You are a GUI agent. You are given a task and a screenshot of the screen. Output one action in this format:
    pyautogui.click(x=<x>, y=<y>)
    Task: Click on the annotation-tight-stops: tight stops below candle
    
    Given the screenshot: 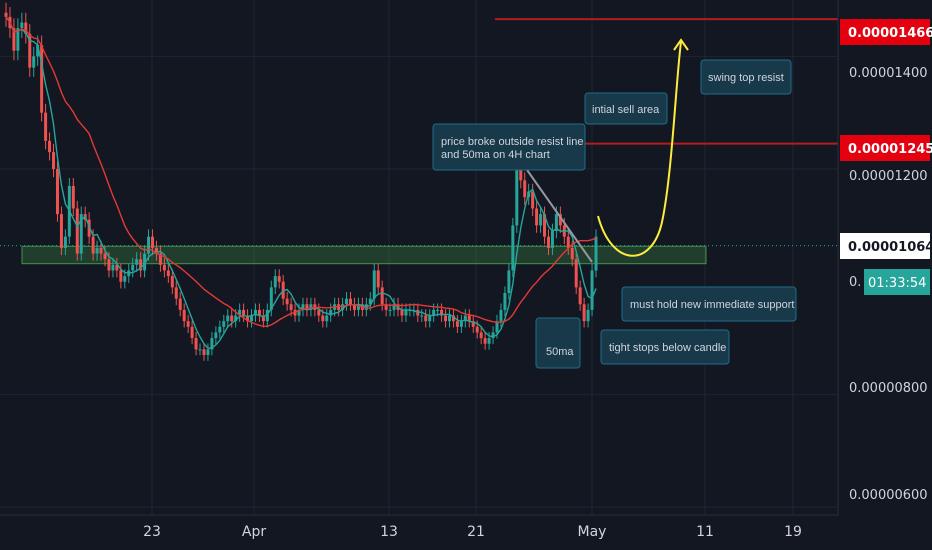 What is the action you would take?
    pyautogui.click(x=665, y=347)
    